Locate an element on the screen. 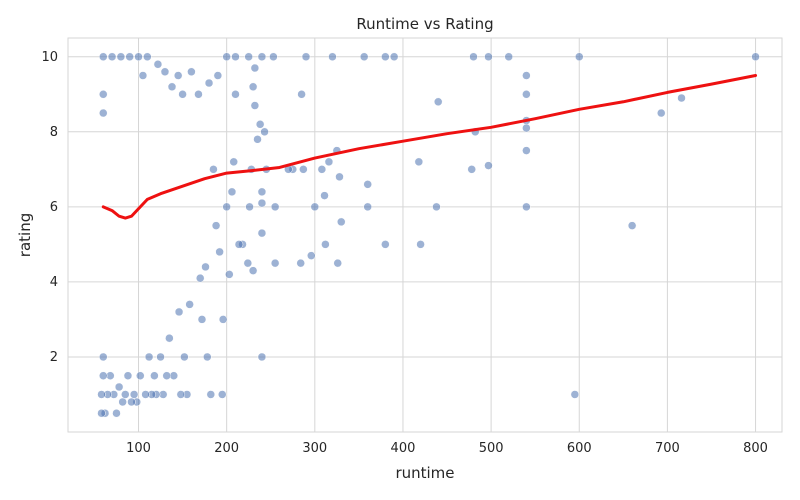 The image size is (800, 500). chart-title: Runtime vs Rating is located at coordinates (424, 24).